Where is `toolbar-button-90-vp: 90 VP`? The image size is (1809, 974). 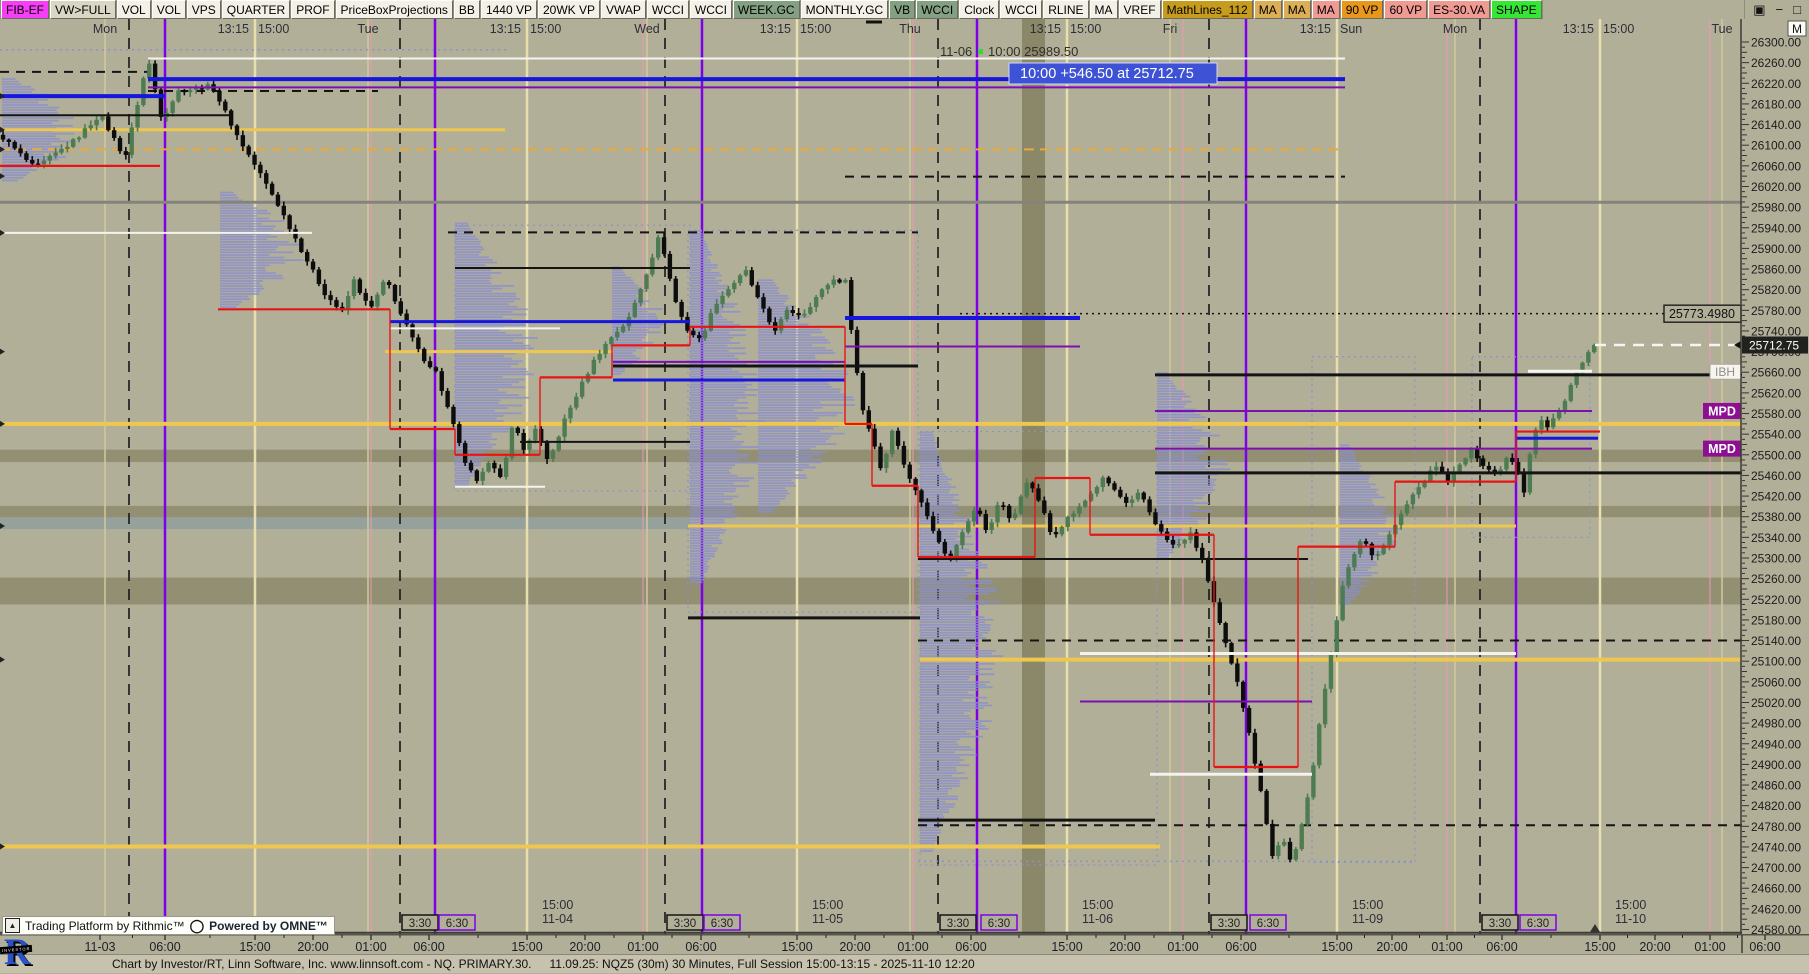
toolbar-button-90-vp: 90 VP is located at coordinates (1362, 9).